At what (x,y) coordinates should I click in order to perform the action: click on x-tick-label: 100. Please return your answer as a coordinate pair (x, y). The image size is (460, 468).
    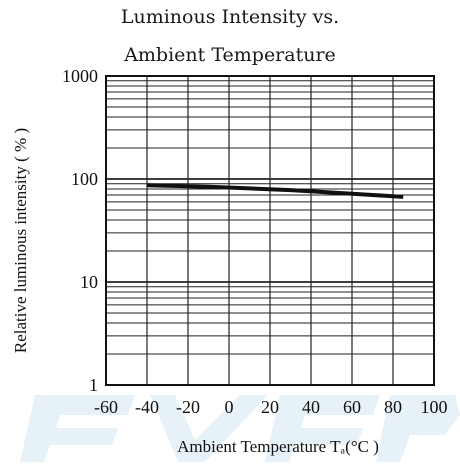
    Looking at the image, I should click on (434, 407).